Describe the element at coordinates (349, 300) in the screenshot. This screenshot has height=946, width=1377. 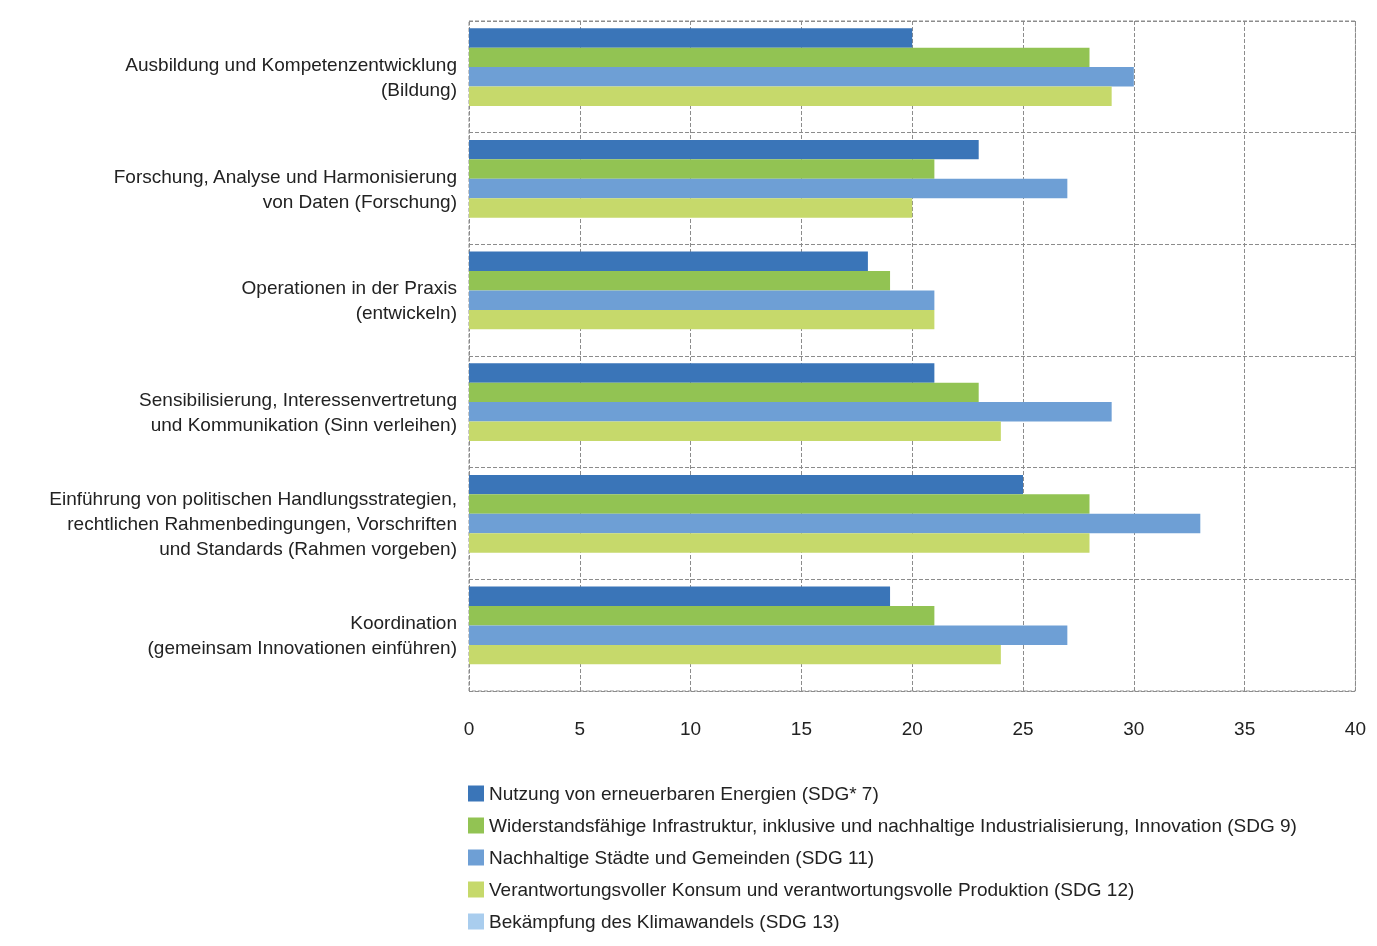
I see `y-tick-label: Operationen in der Praxis (entwickeln)` at that location.